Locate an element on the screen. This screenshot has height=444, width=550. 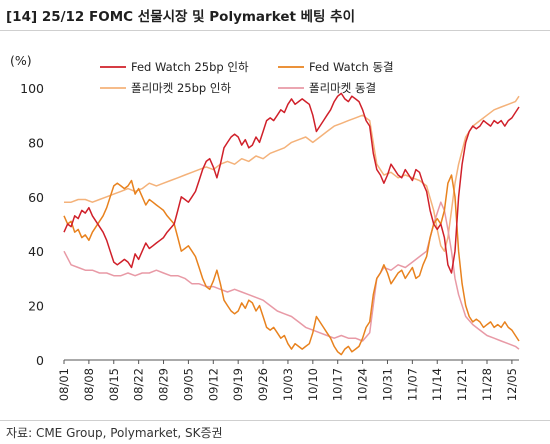
bottom-divider is located at coordinates (275, 420).